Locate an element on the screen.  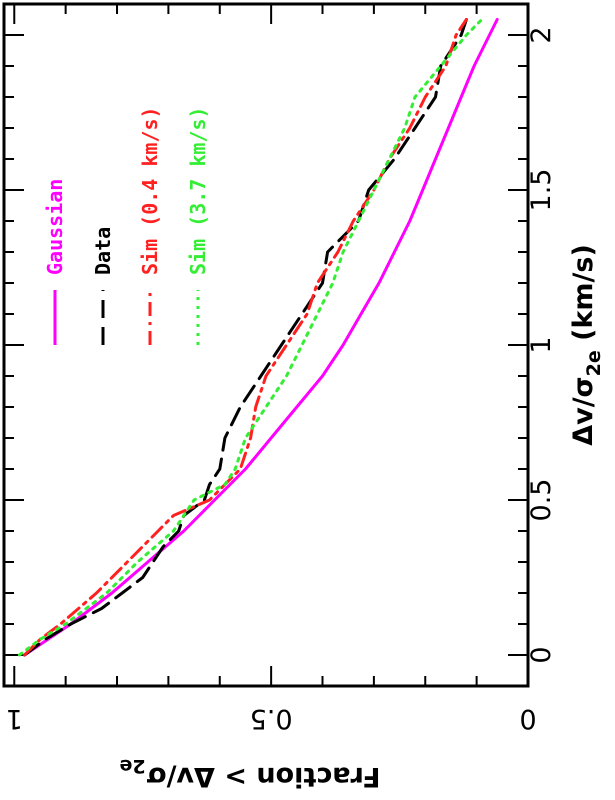
x-tick-label: 2 is located at coordinates (541, 34).